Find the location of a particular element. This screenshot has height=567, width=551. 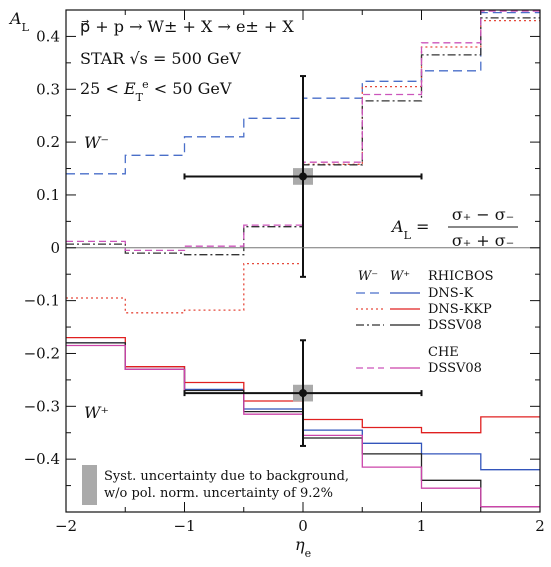

y-tick-label: 0.4 is located at coordinates (48, 36).